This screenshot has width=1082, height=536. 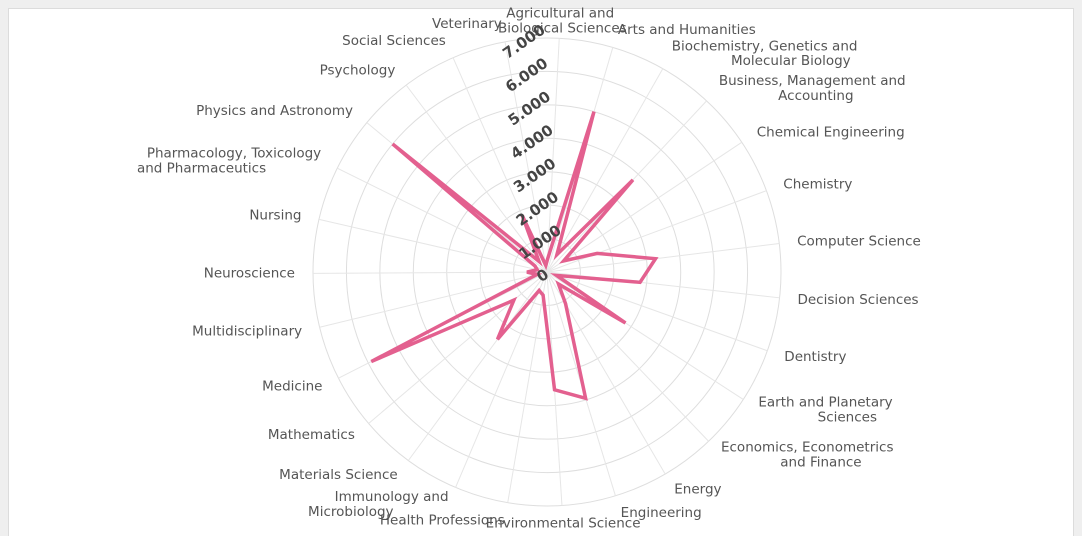 I want to click on category-label: Chemistry, so click(x=817, y=184).